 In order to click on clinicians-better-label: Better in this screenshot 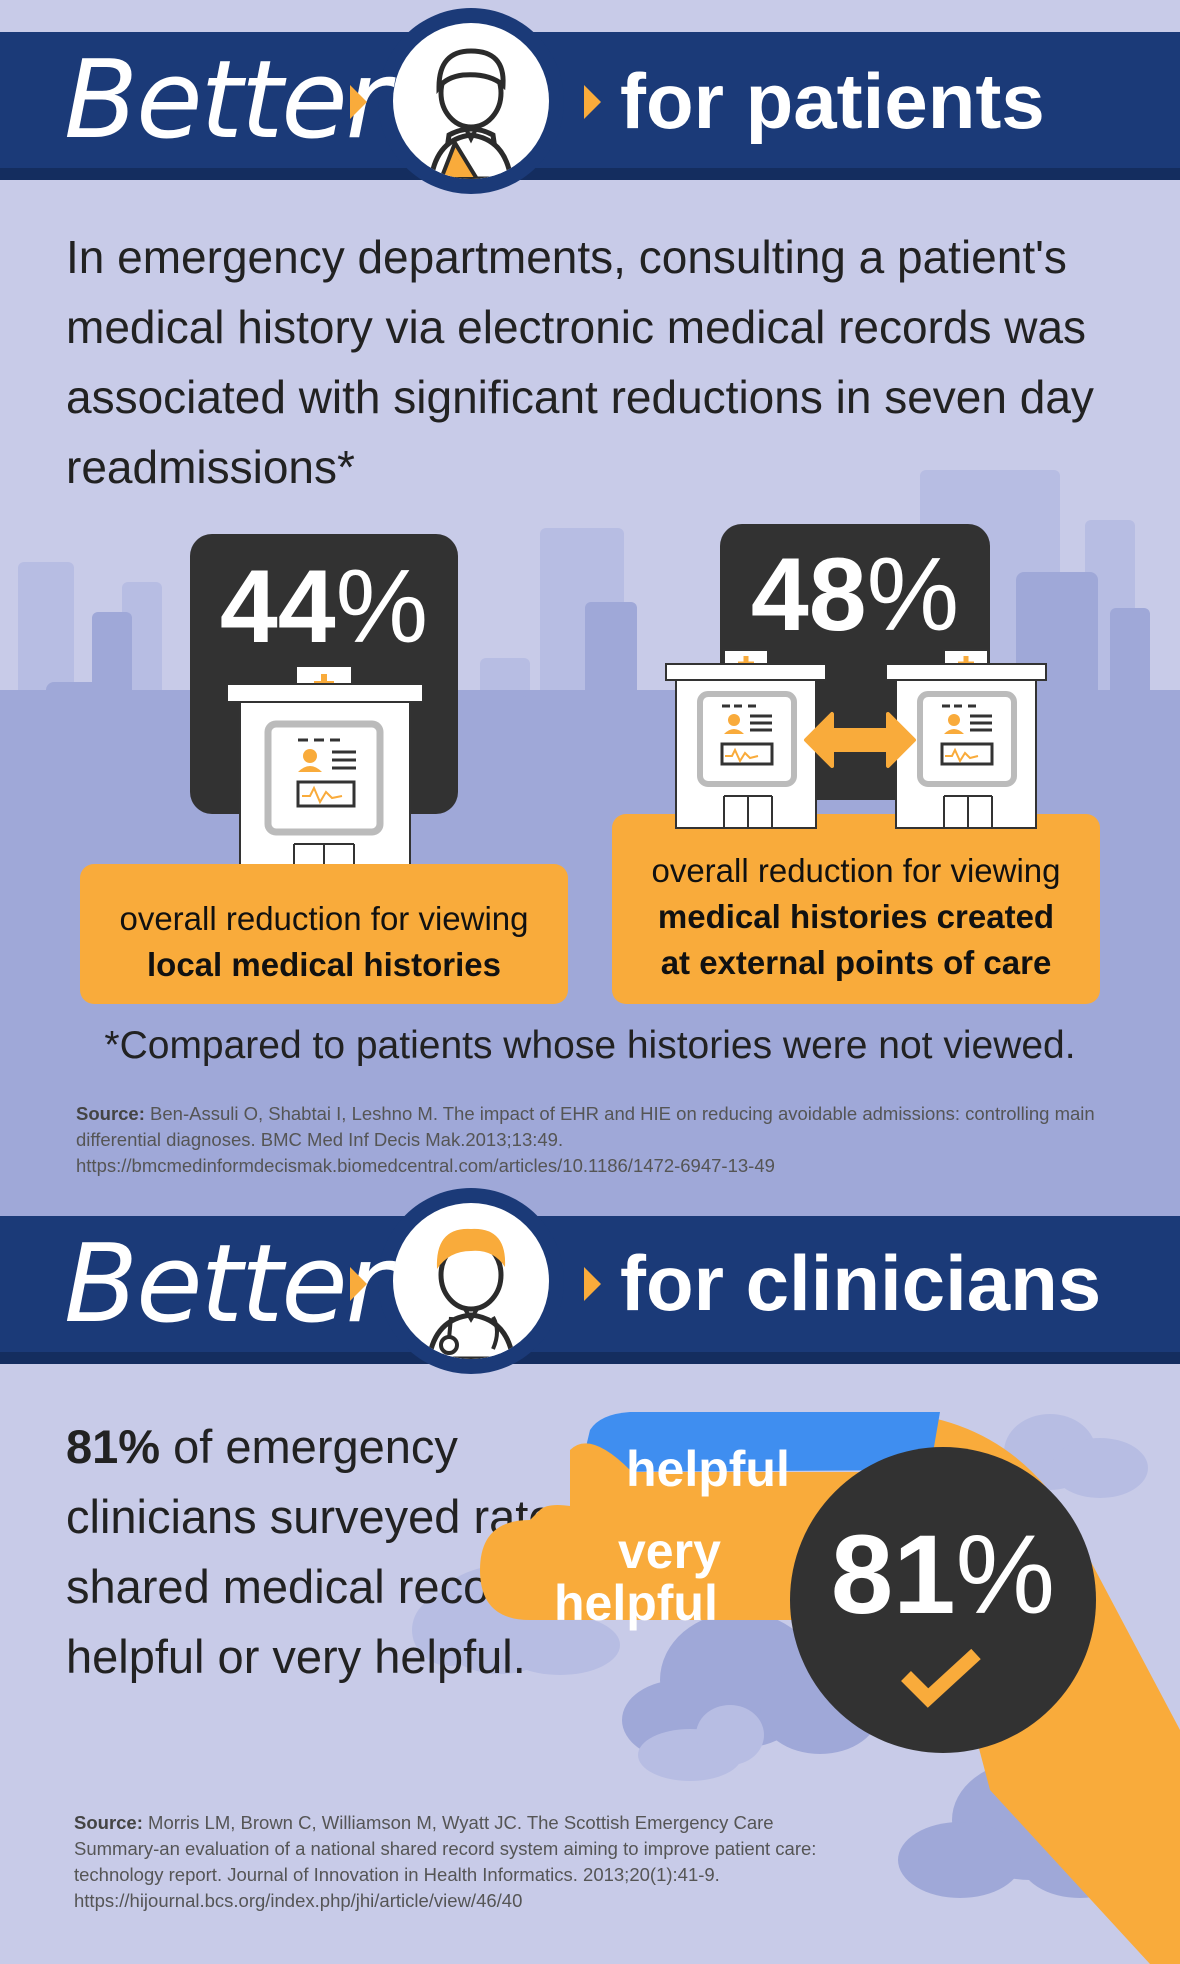, I will do `click(227, 1284)`.